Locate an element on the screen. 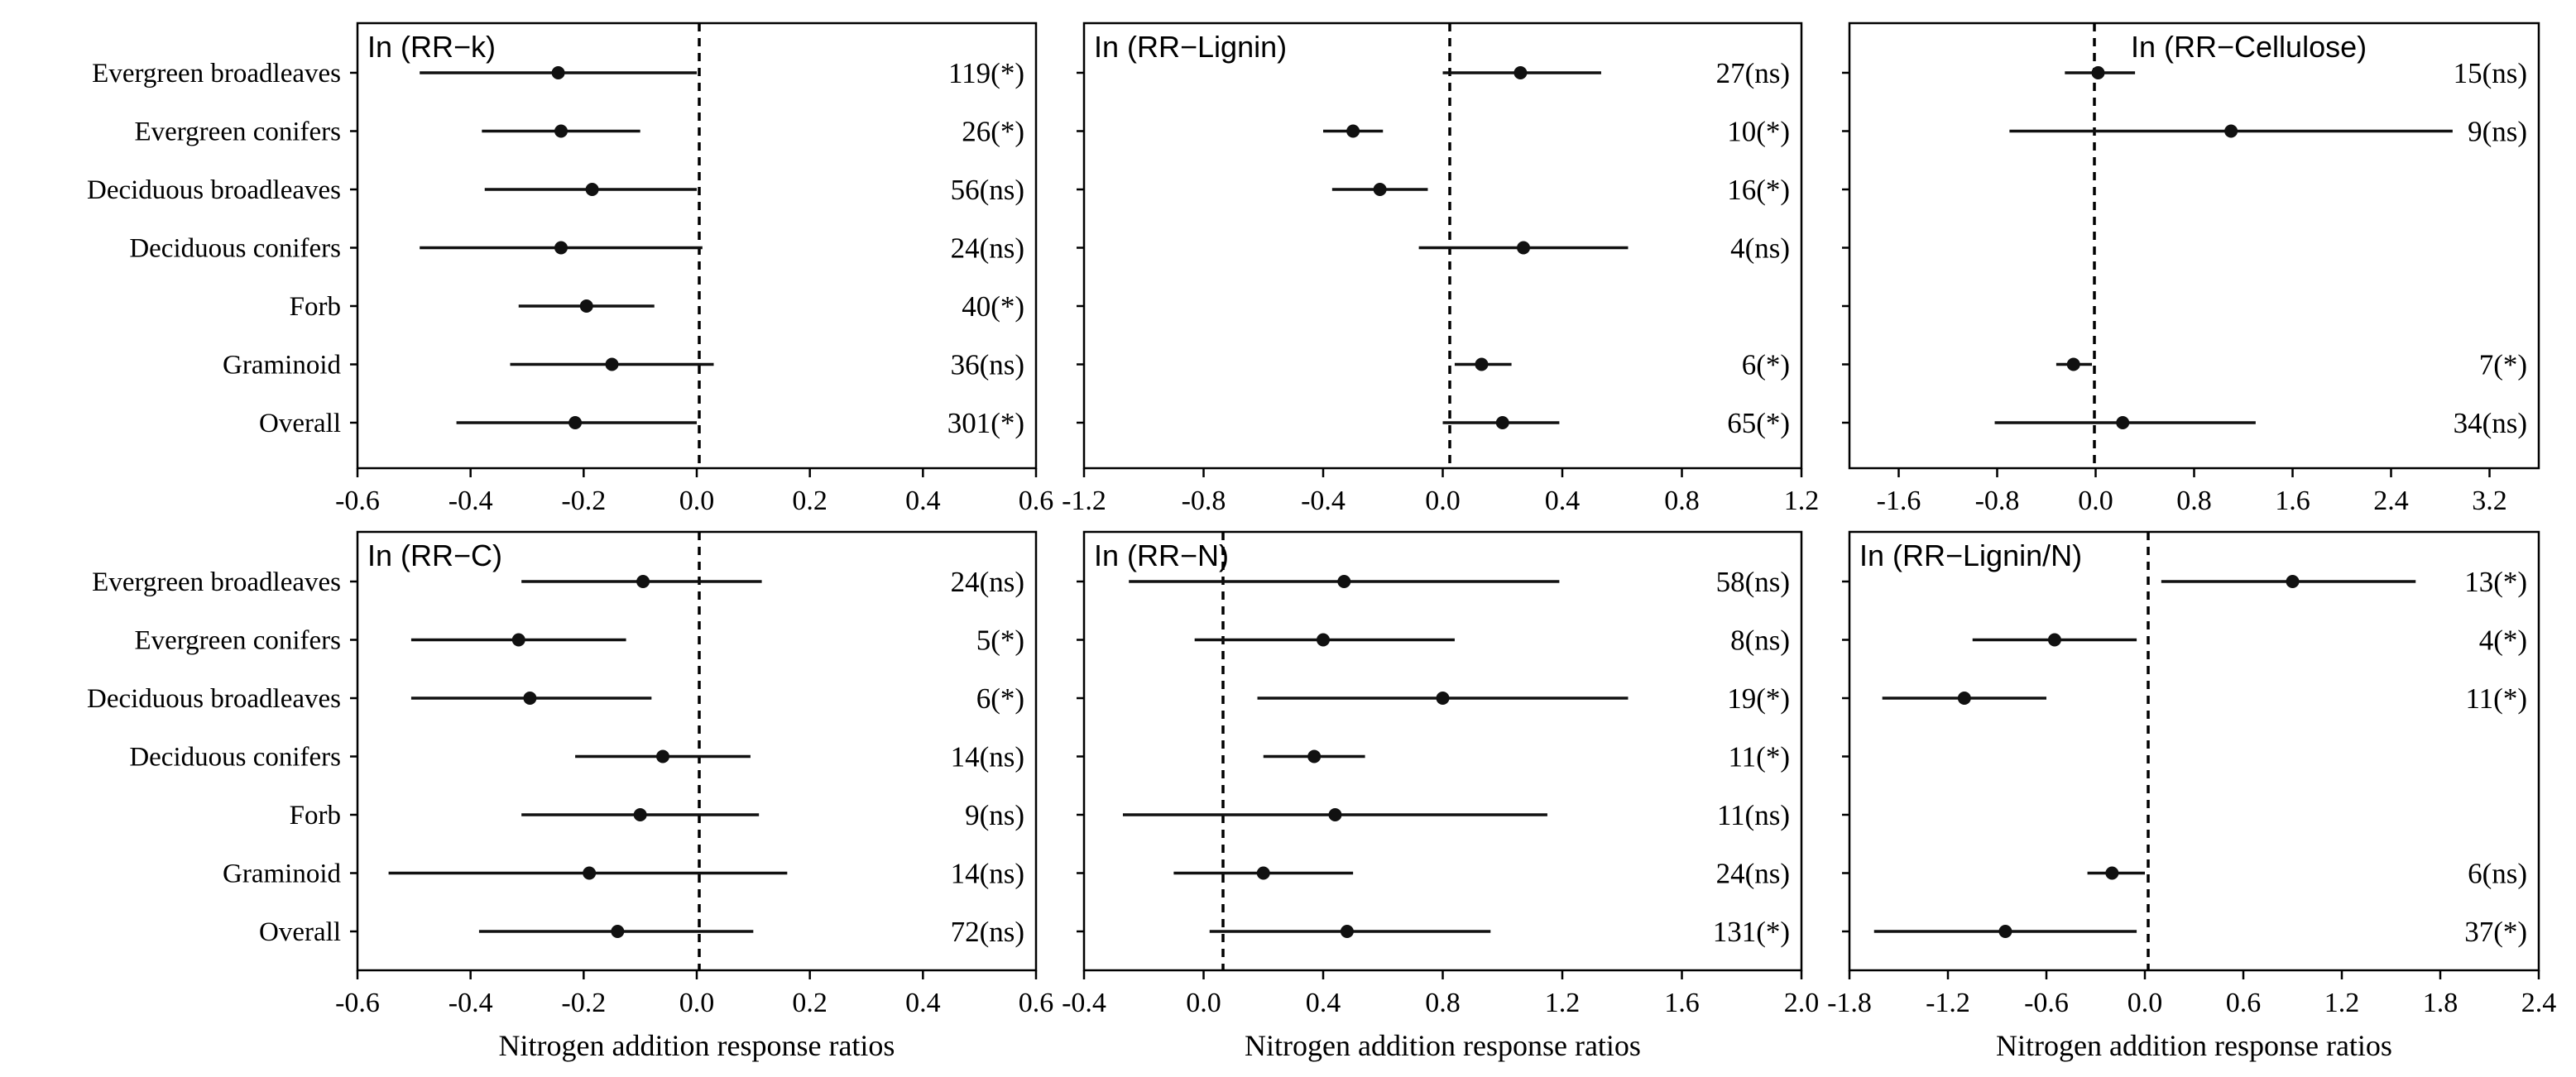 This screenshot has width=2576, height=1077. sample-size-label: 27(ns) is located at coordinates (1753, 73).